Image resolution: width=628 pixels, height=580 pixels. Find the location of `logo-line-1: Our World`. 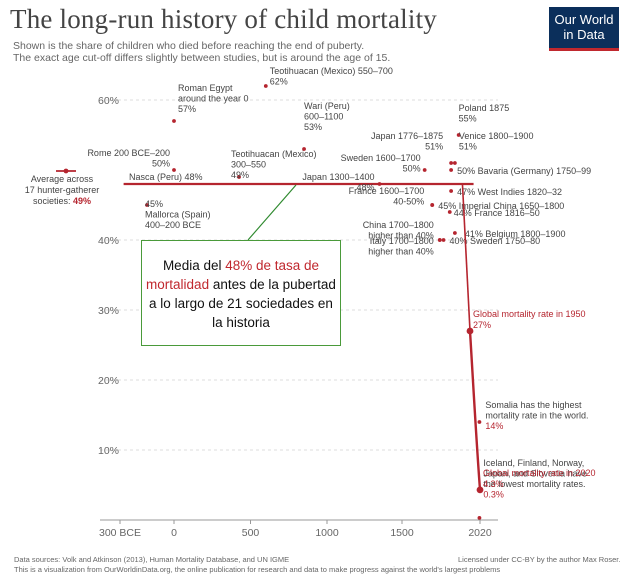

logo-line-1: Our World is located at coordinates (584, 19).